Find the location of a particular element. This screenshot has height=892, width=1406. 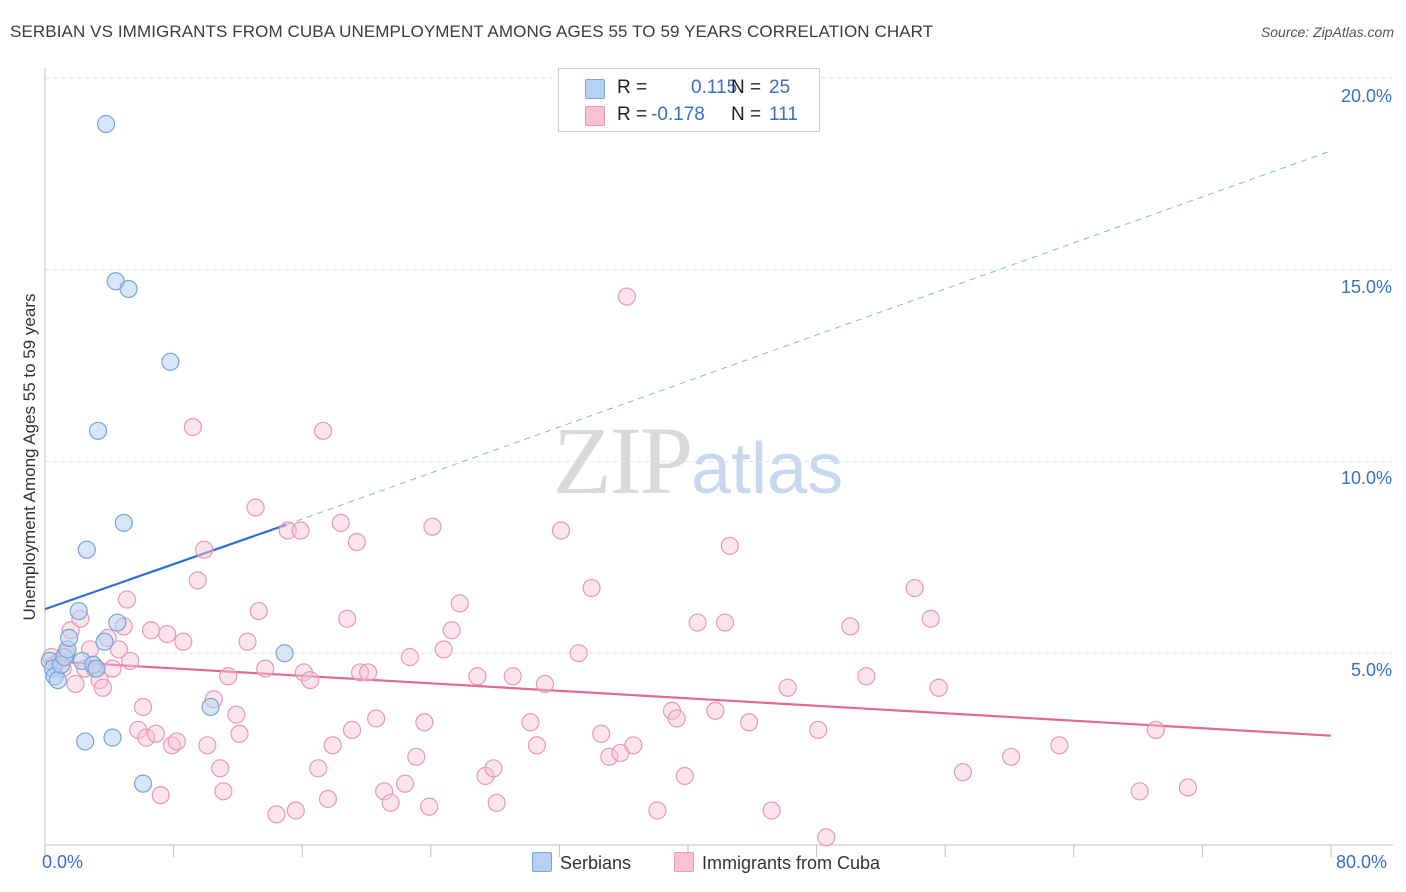

cuba-r-value: -0.178 is located at coordinates (678, 114).